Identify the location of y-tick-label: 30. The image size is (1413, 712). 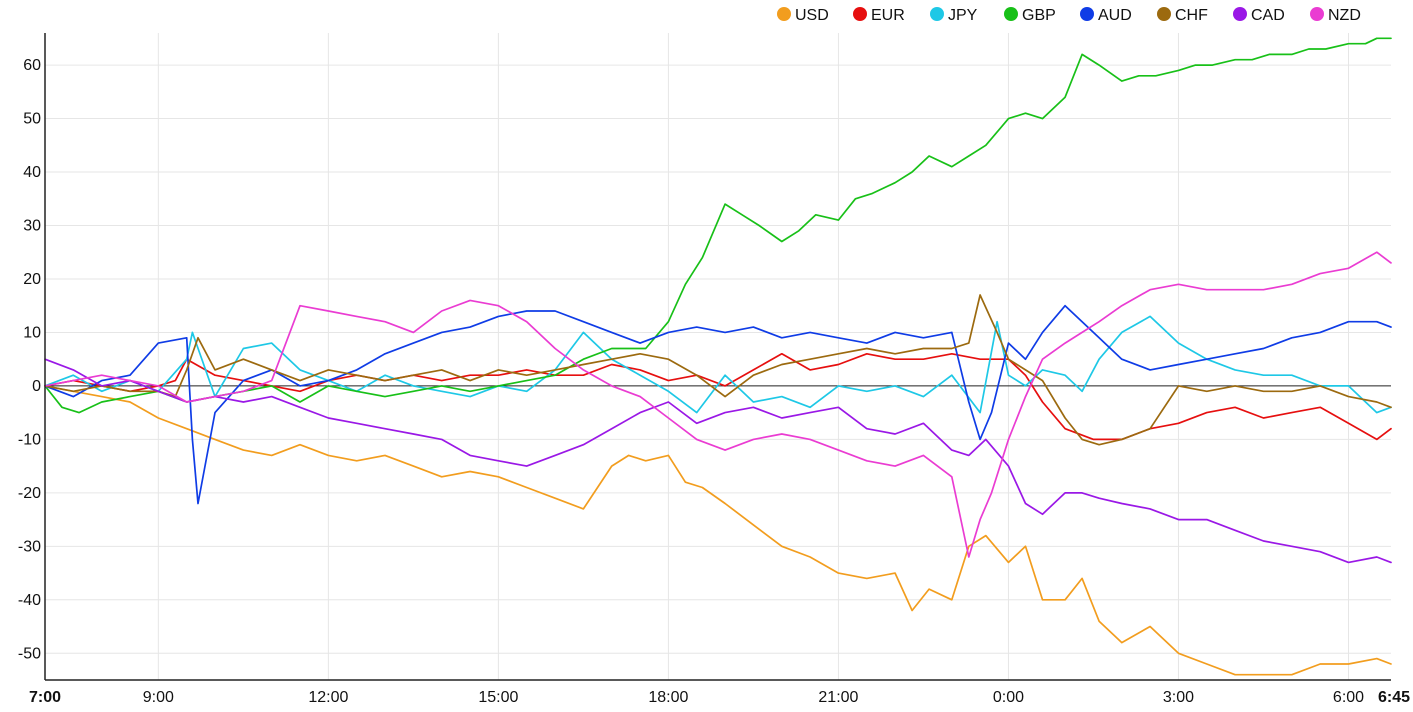
(32, 225).